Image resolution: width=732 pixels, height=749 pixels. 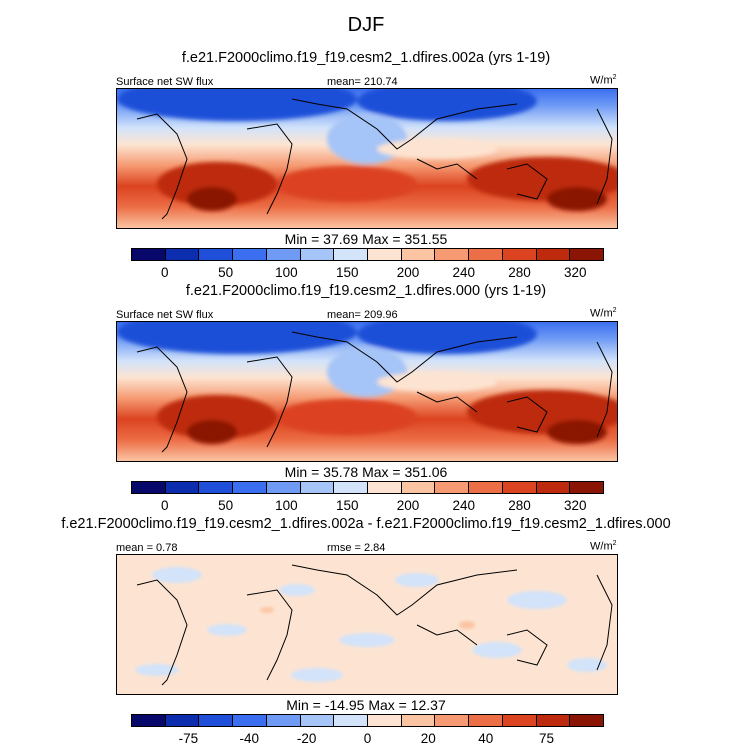 I want to click on panel-2-field, so click(x=367, y=391).